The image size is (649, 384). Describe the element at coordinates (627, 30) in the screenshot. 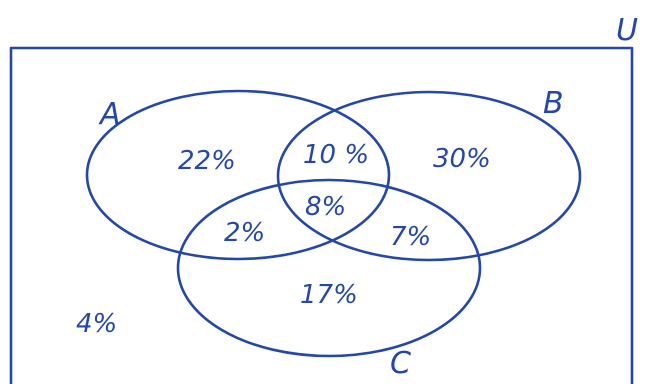

I see `universe-label: U` at that location.